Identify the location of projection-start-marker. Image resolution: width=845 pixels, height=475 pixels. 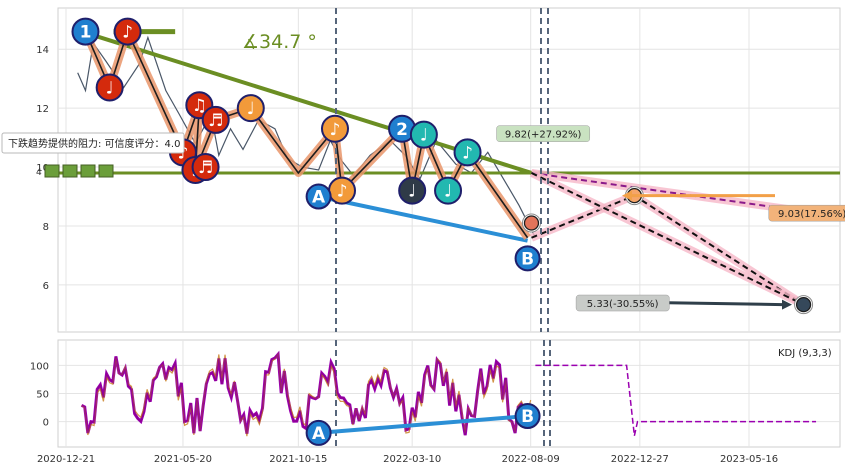
(531, 223).